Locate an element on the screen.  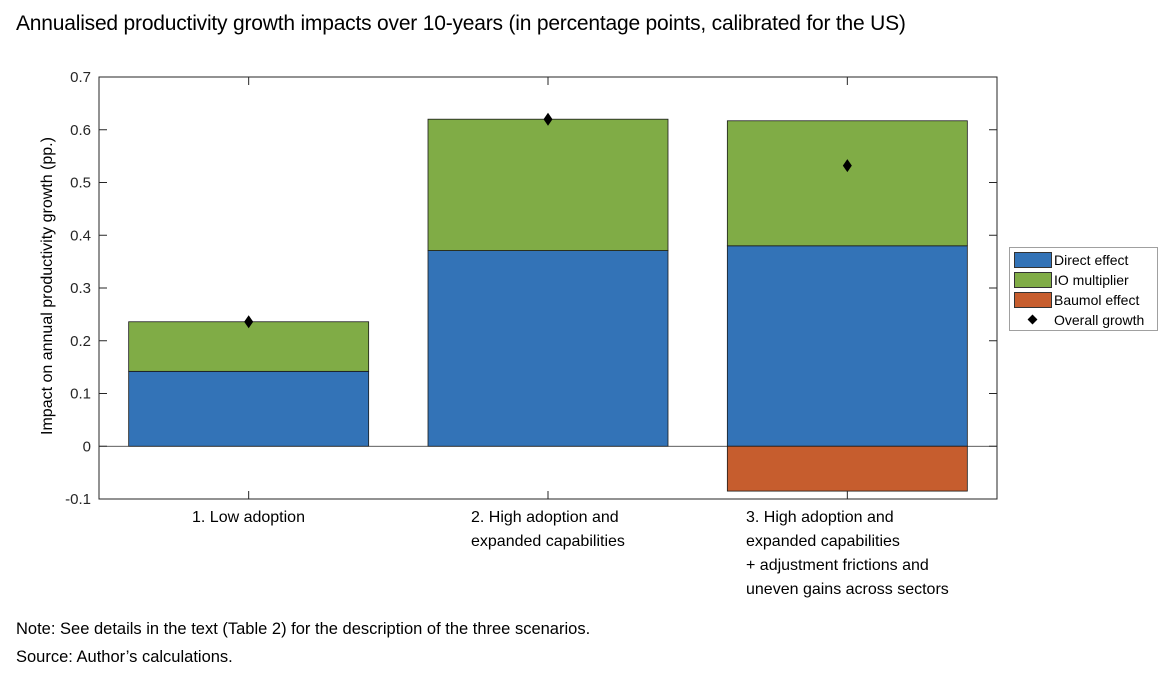
legend-label: Direct effect is located at coordinates (1091, 260).